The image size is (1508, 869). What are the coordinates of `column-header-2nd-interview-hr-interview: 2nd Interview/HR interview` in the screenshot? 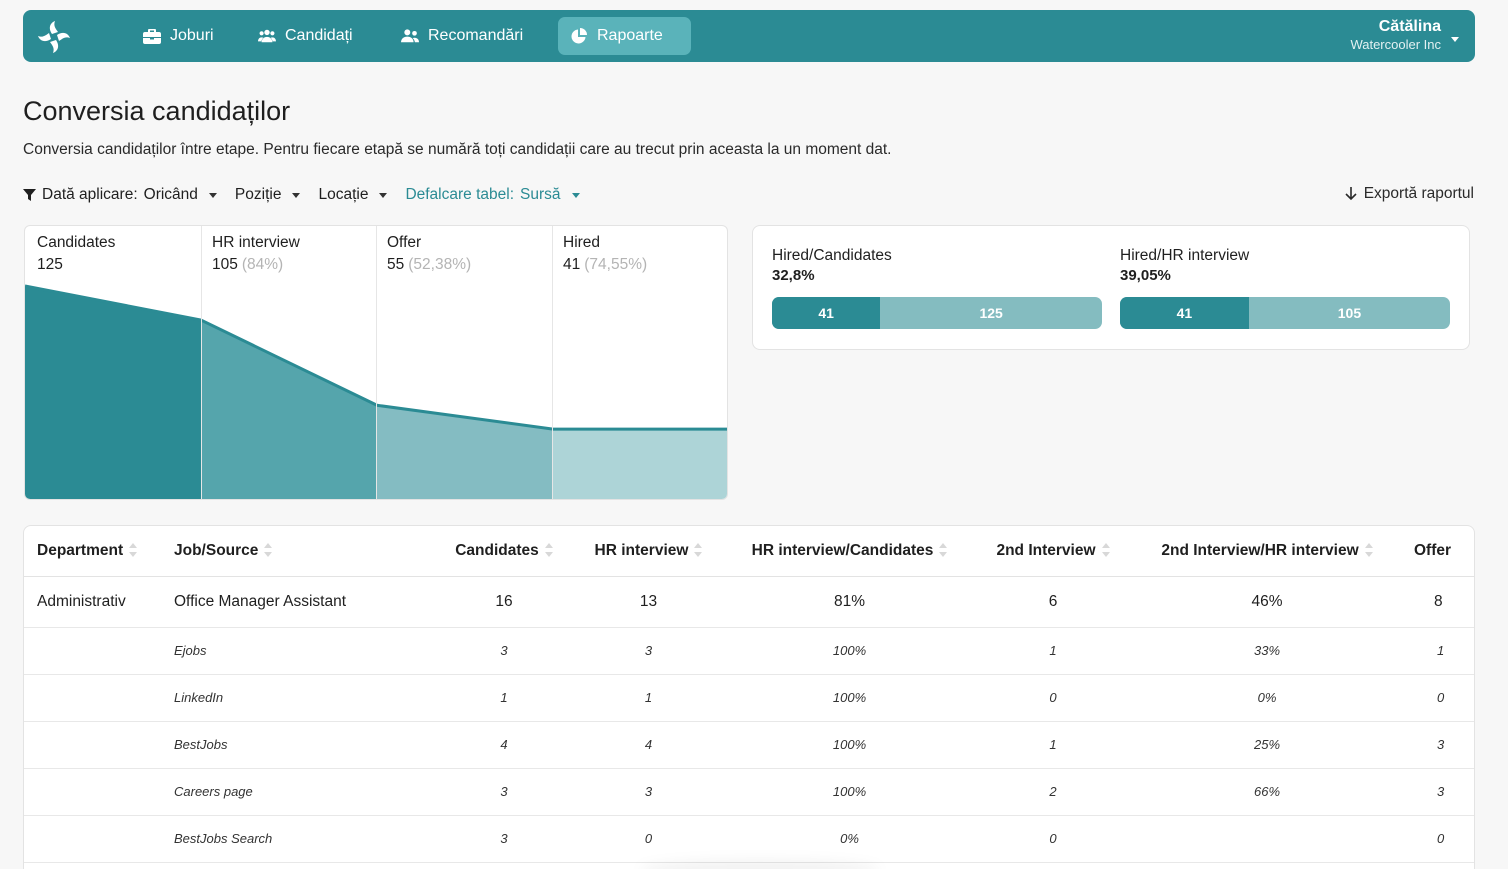 It's located at (1267, 551).